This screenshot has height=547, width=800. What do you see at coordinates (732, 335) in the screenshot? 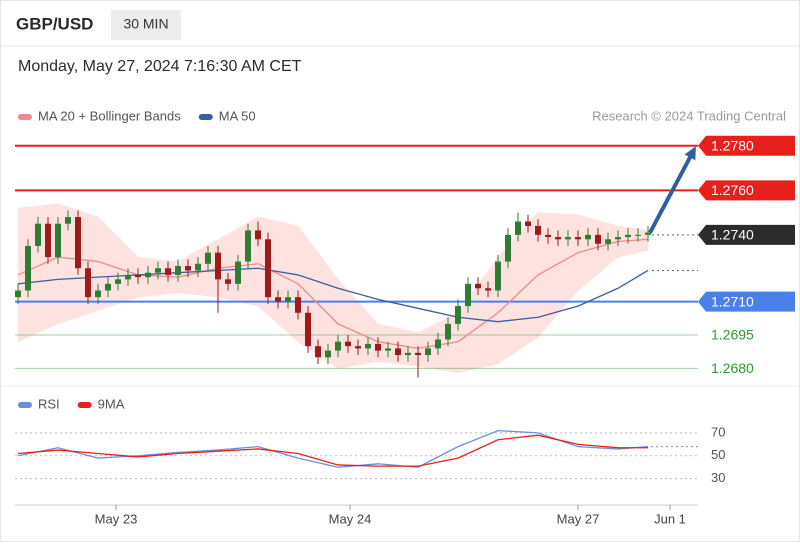
I see `level-label: 1.2695` at bounding box center [732, 335].